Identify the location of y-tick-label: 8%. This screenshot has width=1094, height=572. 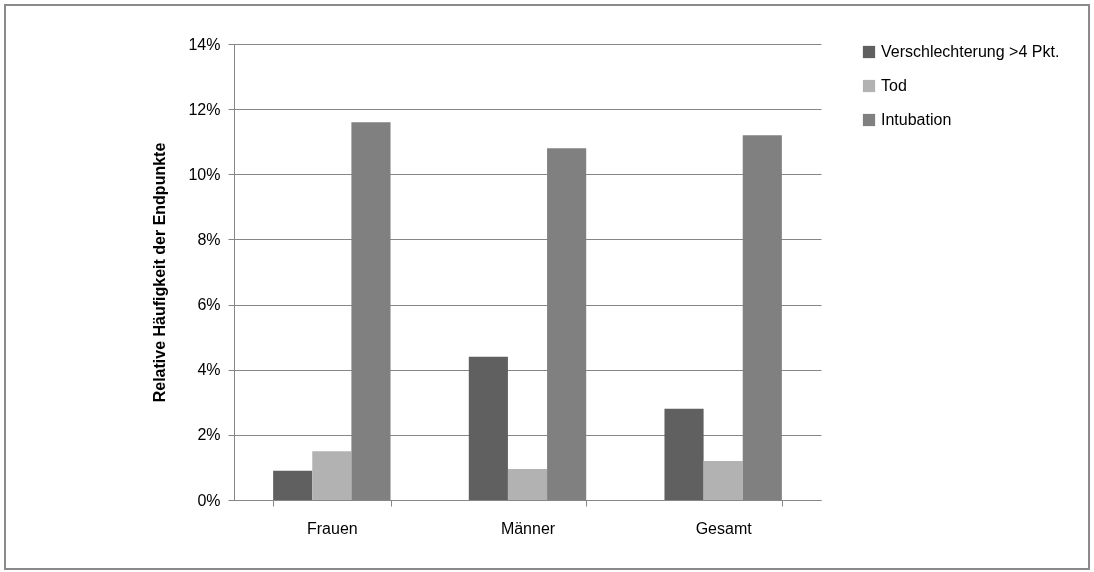
(209, 239).